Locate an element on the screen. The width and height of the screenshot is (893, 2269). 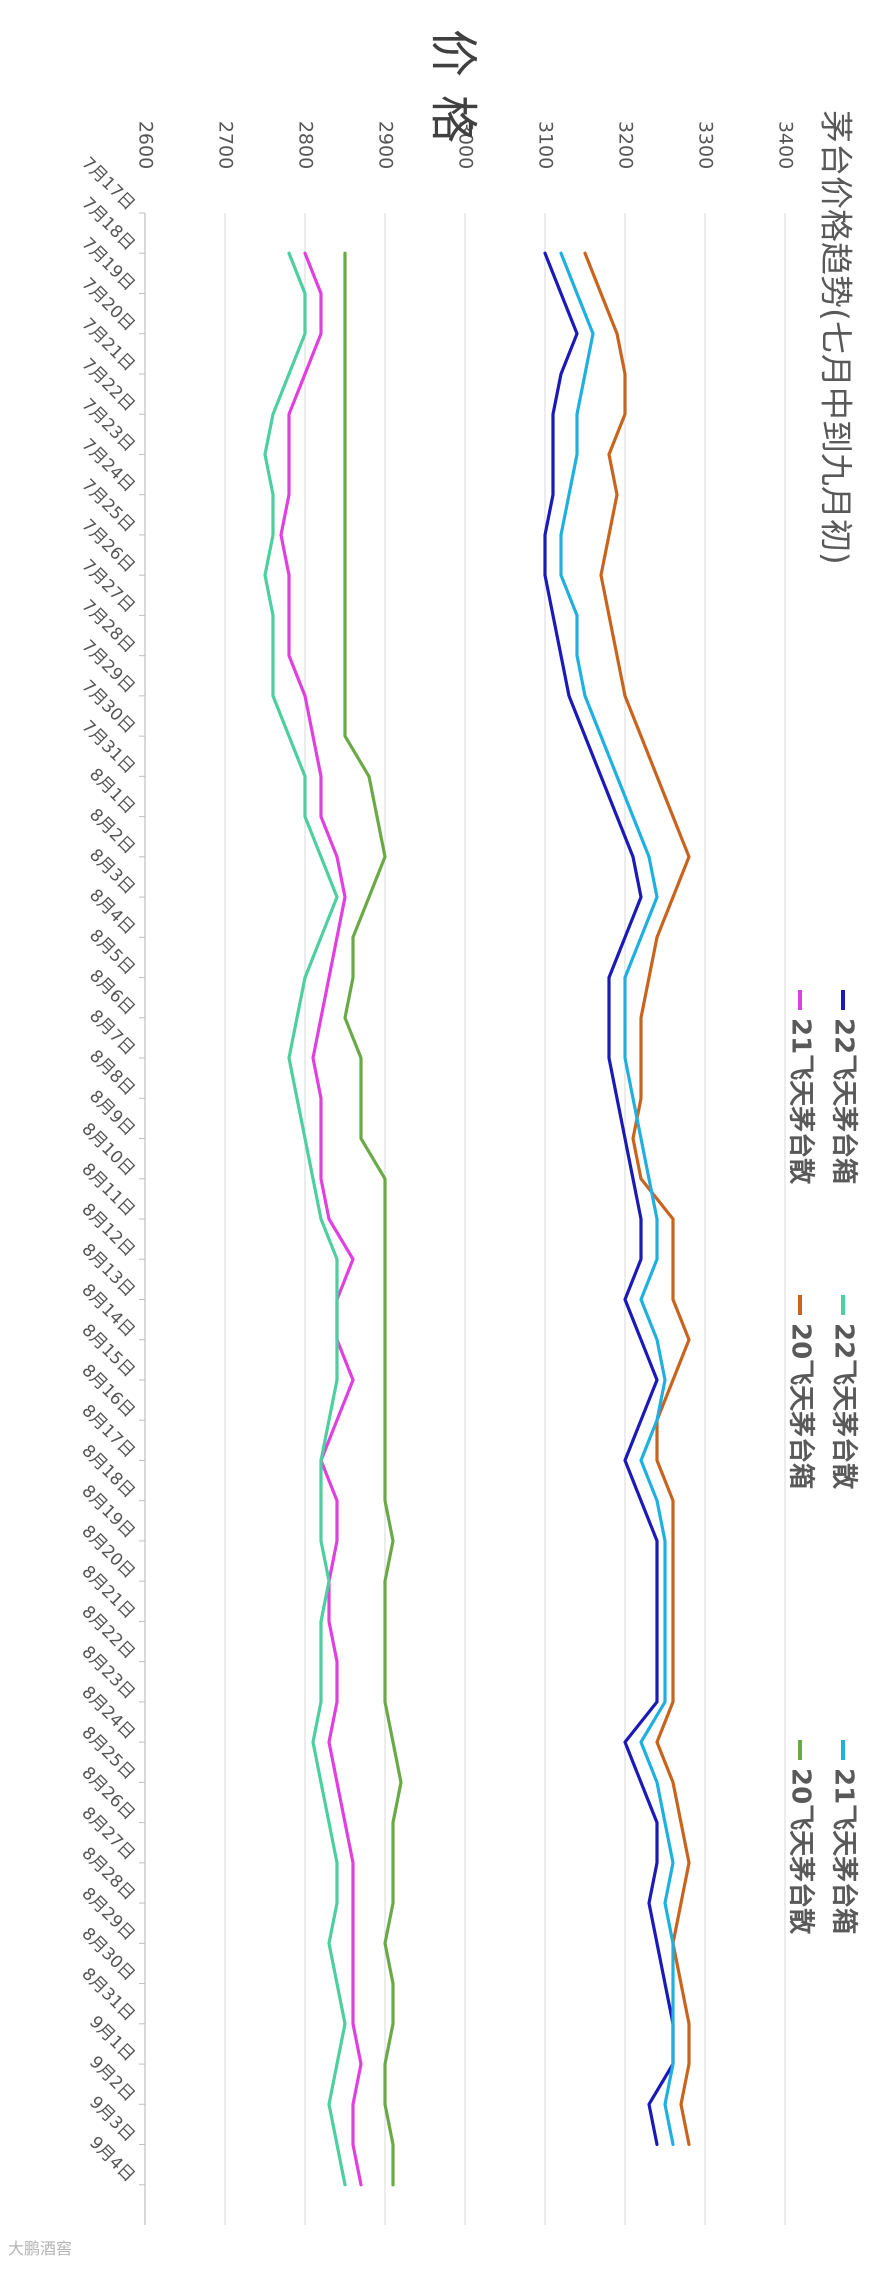
value-tick-label: 2600 is located at coordinates (146, 145).